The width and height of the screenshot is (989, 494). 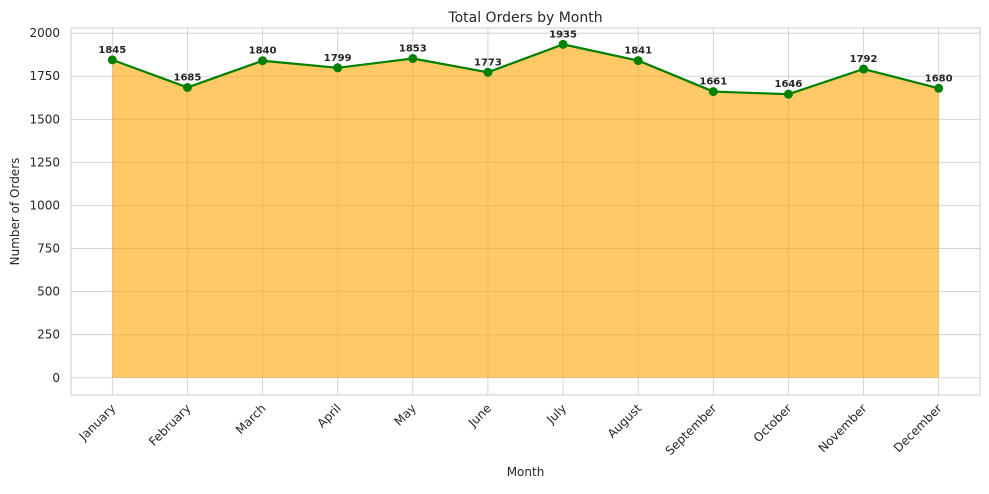 I want to click on chart-title: Total Orders by Month, so click(x=524, y=18).